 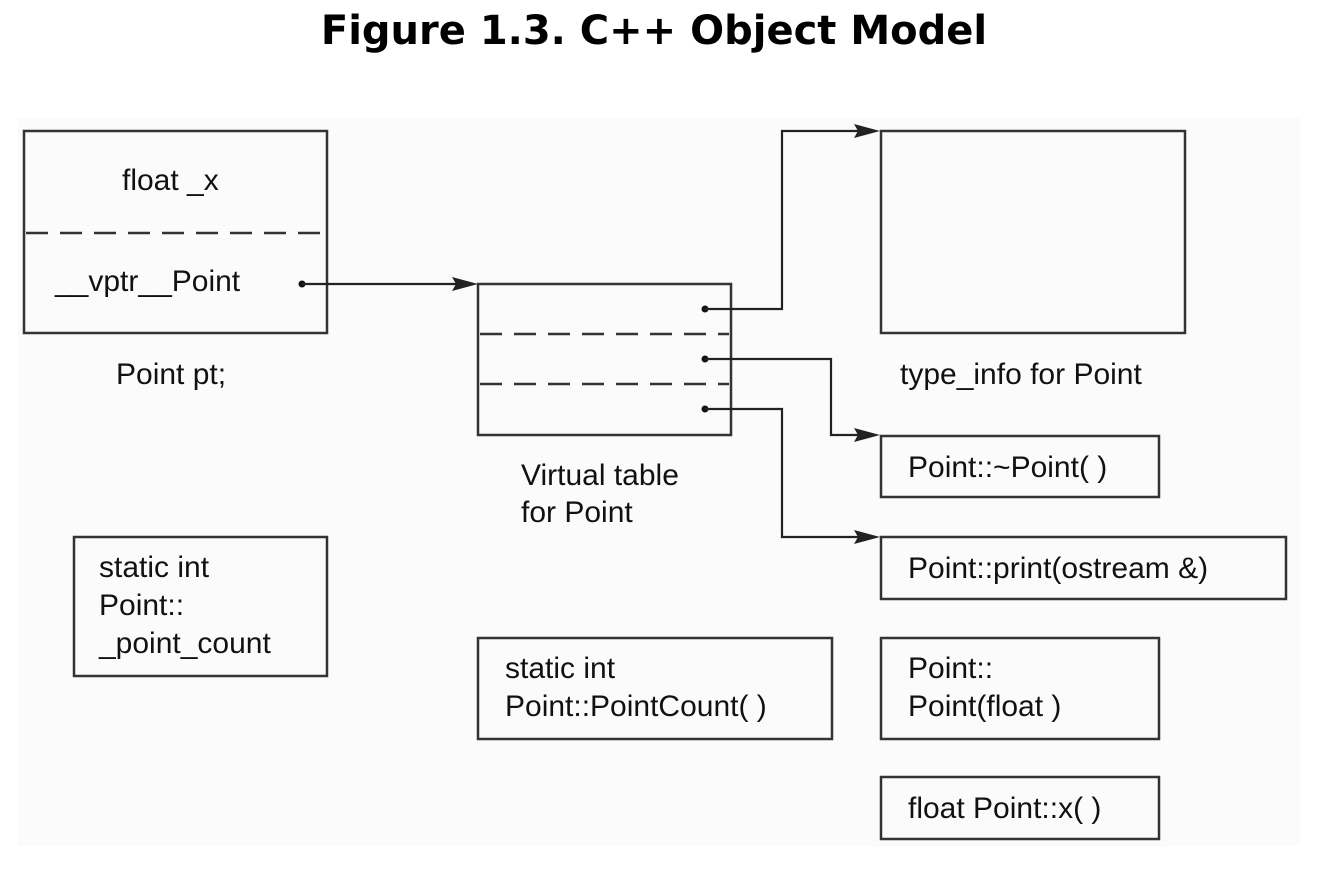 I want to click on constructor-label-line2: Point(float ), so click(x=984, y=706).